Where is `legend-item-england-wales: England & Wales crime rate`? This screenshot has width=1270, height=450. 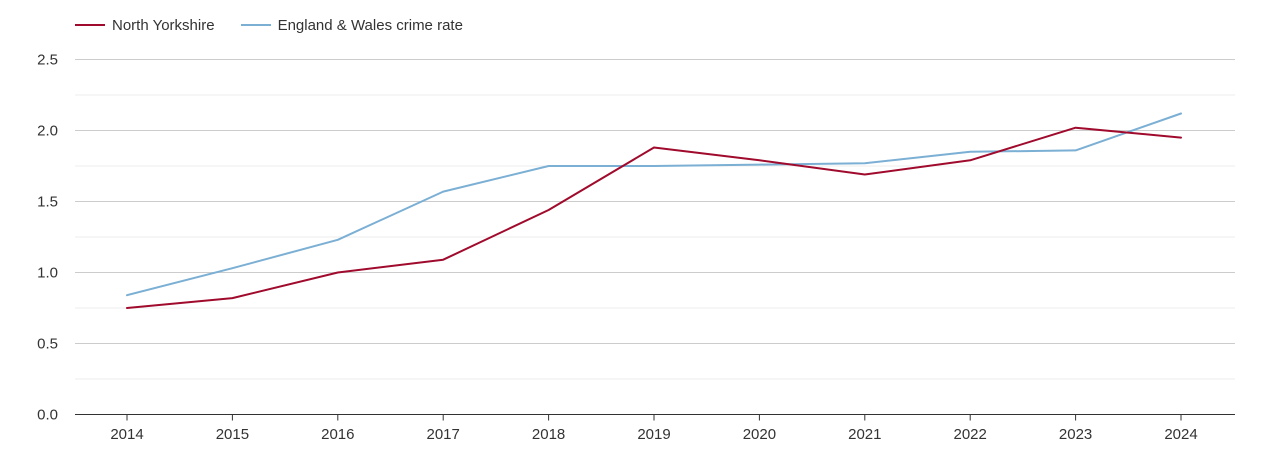 legend-item-england-wales: England & Wales crime rate is located at coordinates (351, 25).